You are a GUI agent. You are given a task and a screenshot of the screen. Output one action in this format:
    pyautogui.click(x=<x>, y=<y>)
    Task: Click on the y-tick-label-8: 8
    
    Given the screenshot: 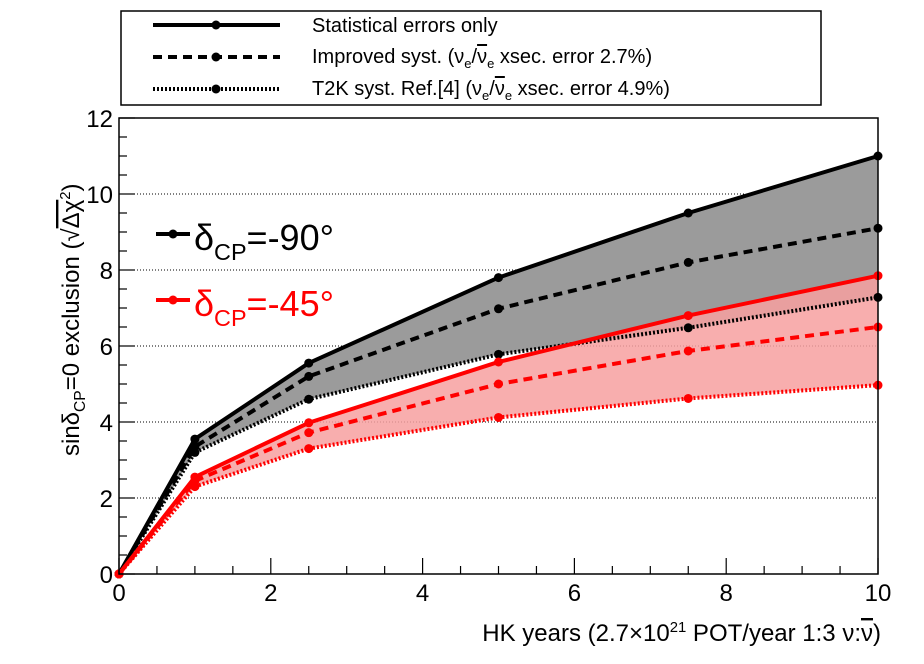 What is the action you would take?
    pyautogui.click(x=106, y=271)
    